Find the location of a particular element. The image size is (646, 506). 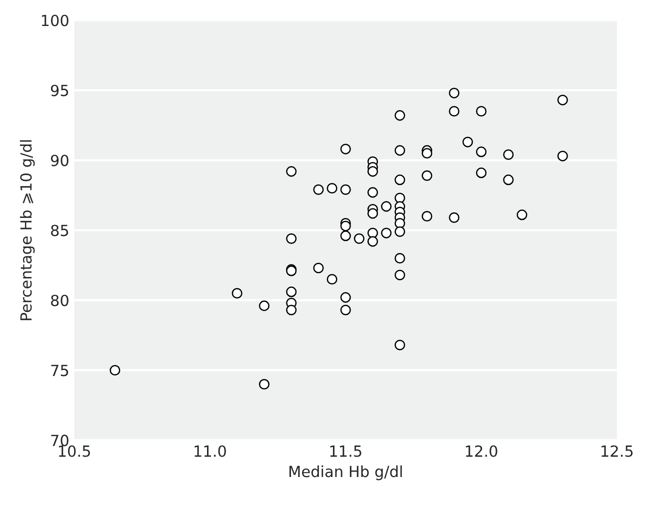

x-tick-label: 11.0 is located at coordinates (210, 451).